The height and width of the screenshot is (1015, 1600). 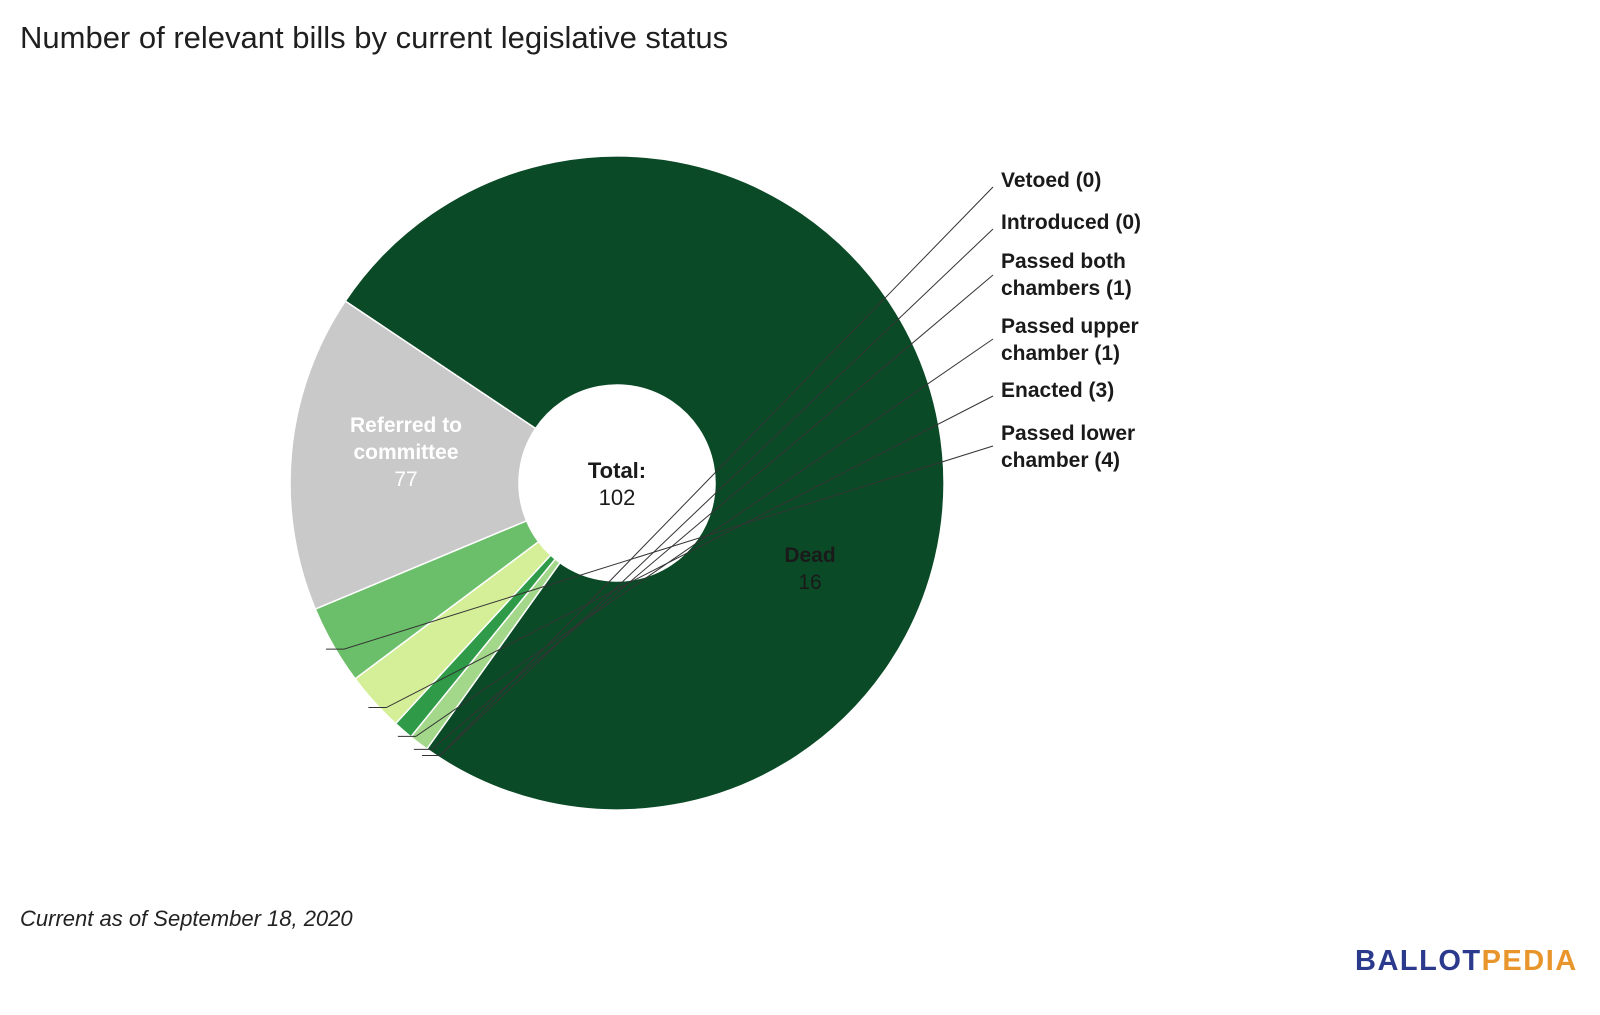 I want to click on inside-label-referred-to-committee: Referred to committee 77, so click(x=406, y=452).